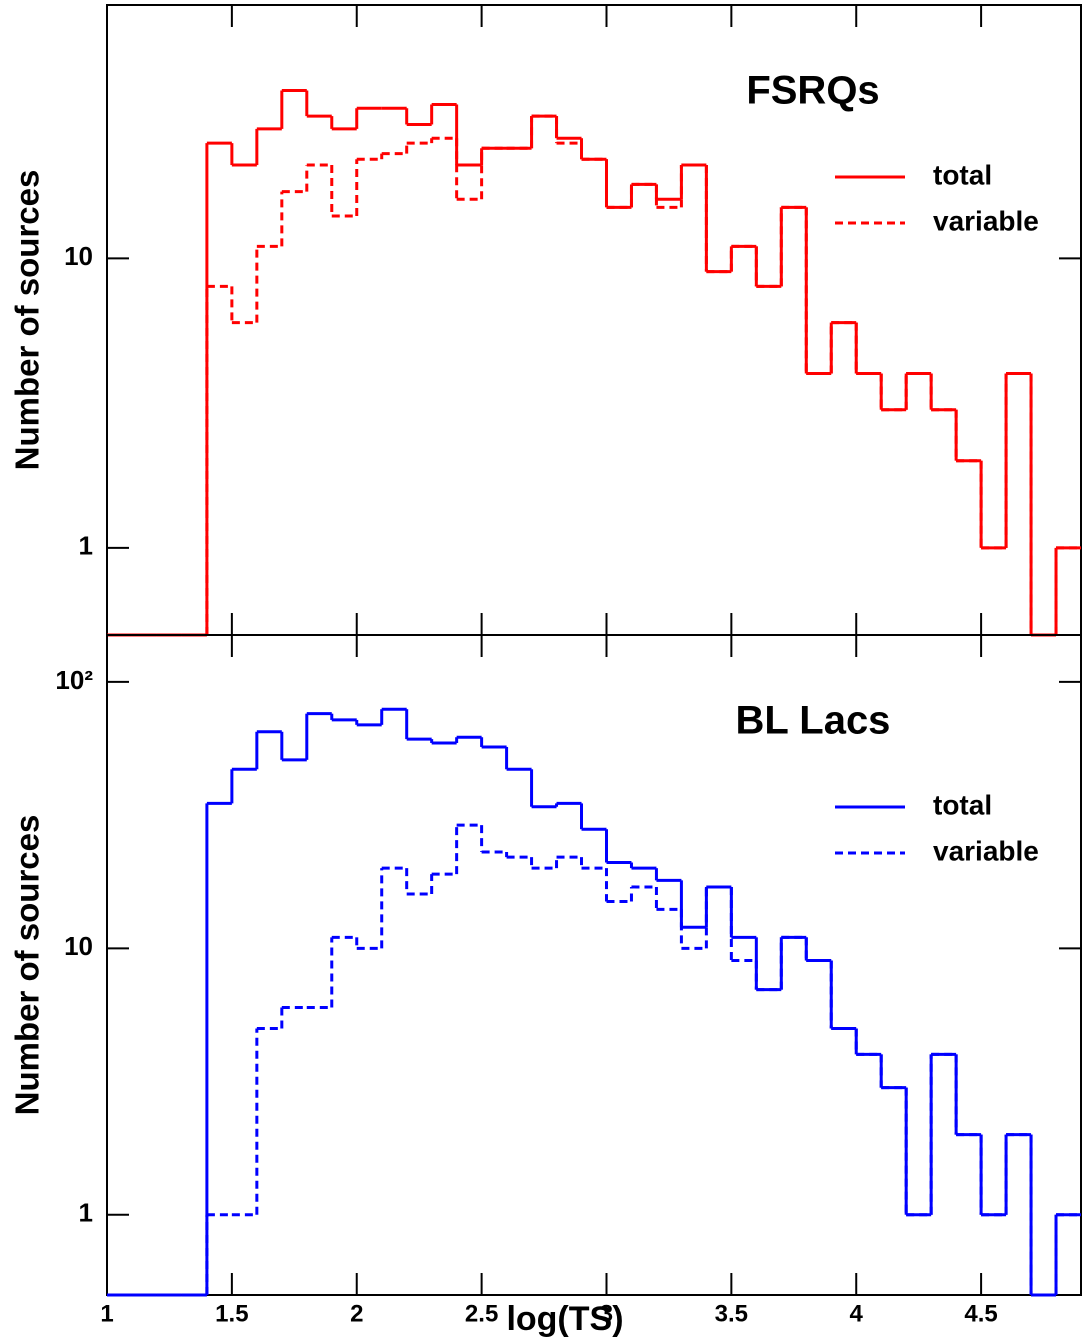 Image resolution: width=1083 pixels, height=1339 pixels. Describe the element at coordinates (731, 1313) in the screenshot. I see `x-tick-label: 3.5` at that location.